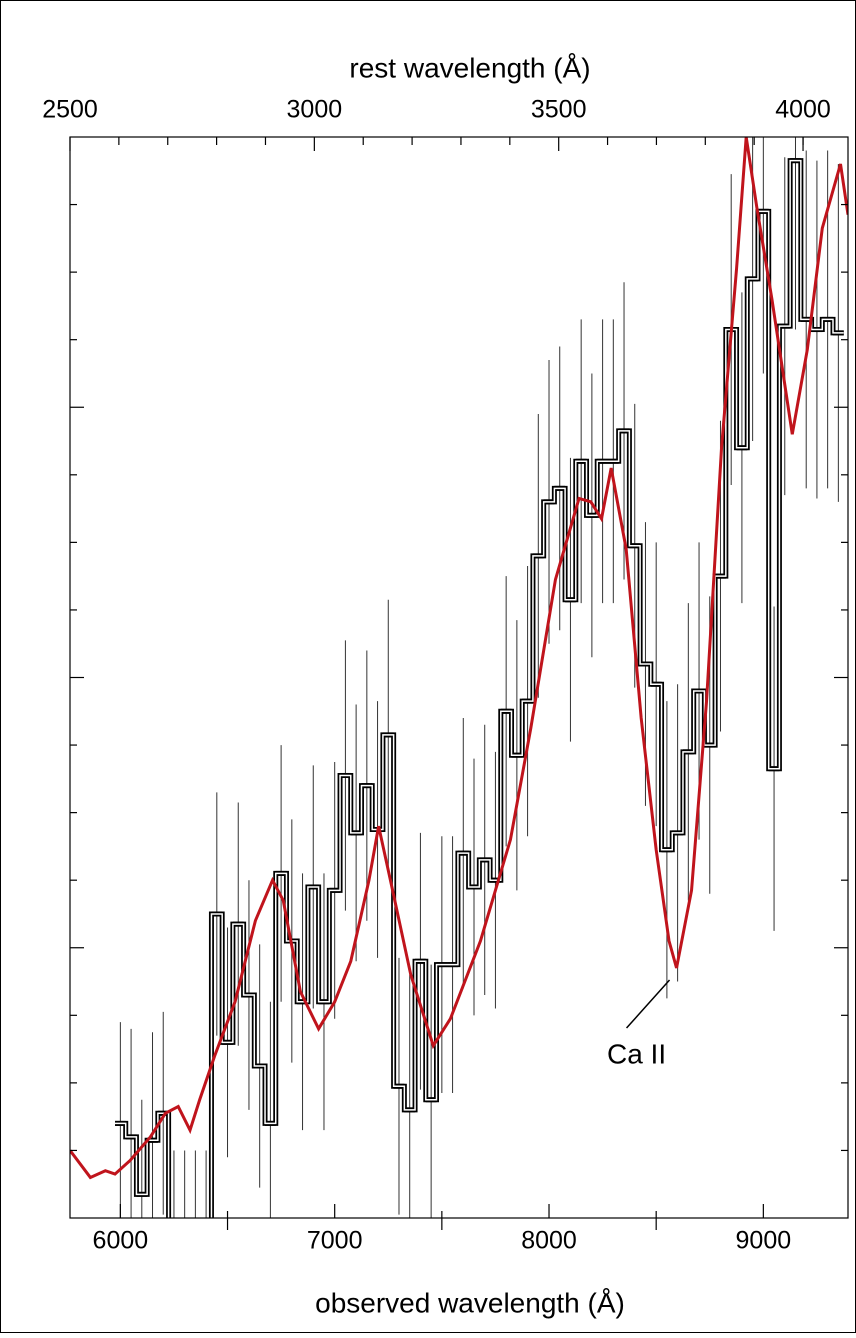 The height and width of the screenshot is (1338, 856). I want to click on x2-tick-label: 3000, so click(315, 110).